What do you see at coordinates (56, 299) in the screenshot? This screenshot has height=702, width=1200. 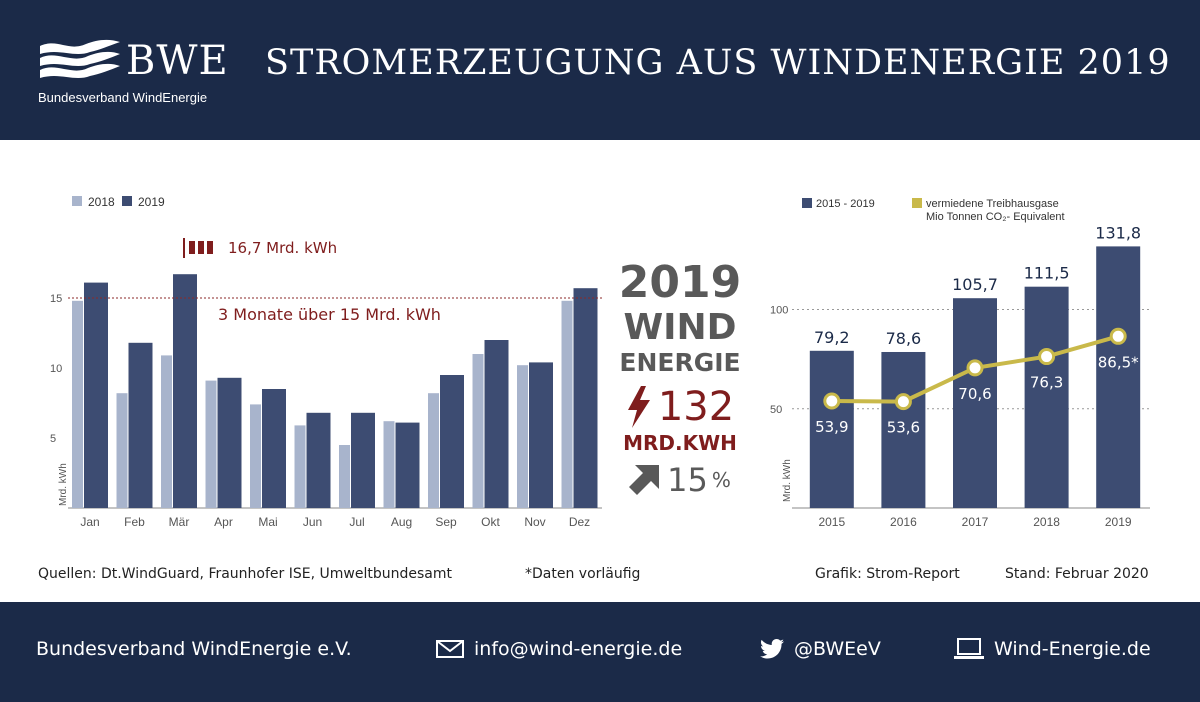 I see `y-tick-label: 15` at bounding box center [56, 299].